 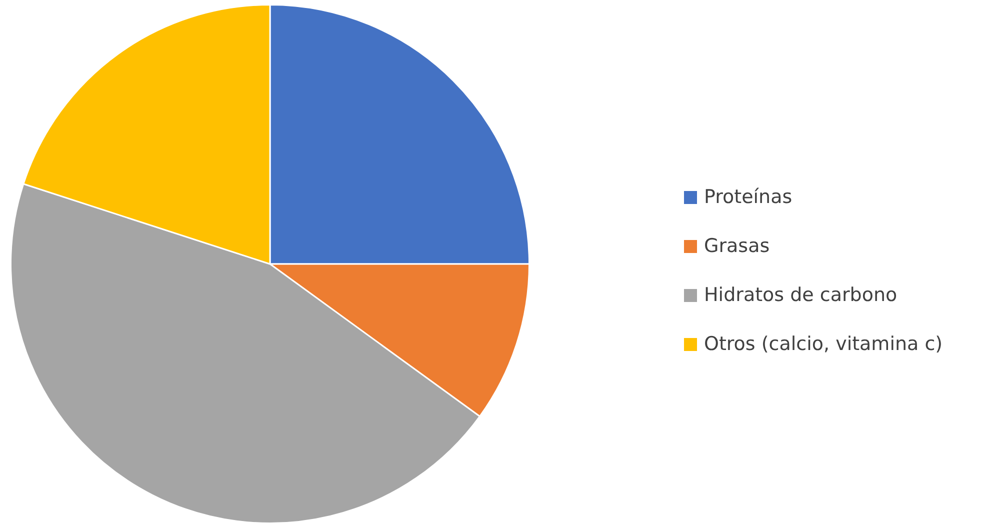 What do you see at coordinates (748, 197) in the screenshot?
I see `legend-label: Proteínas` at bounding box center [748, 197].